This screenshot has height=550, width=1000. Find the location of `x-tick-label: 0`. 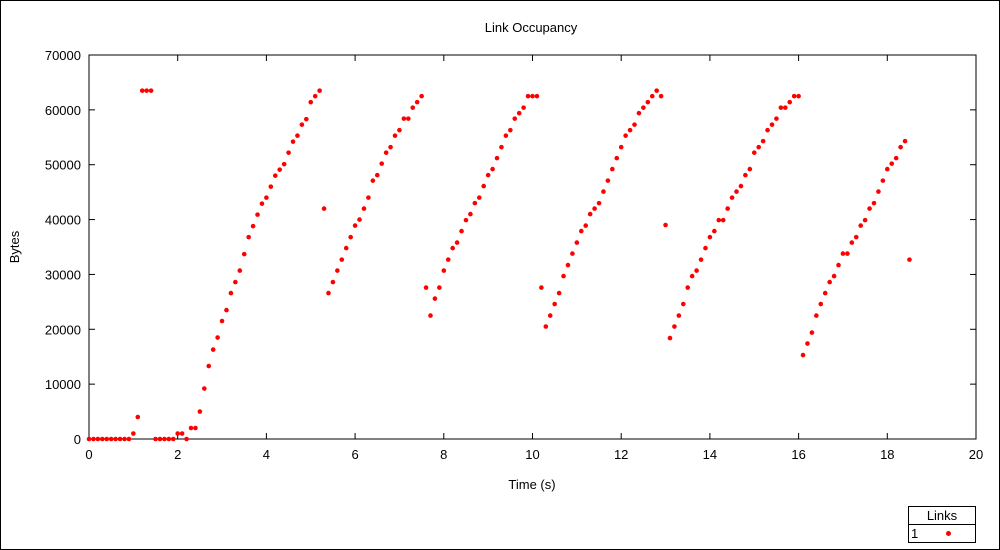

x-tick-label: 0 is located at coordinates (88, 454).